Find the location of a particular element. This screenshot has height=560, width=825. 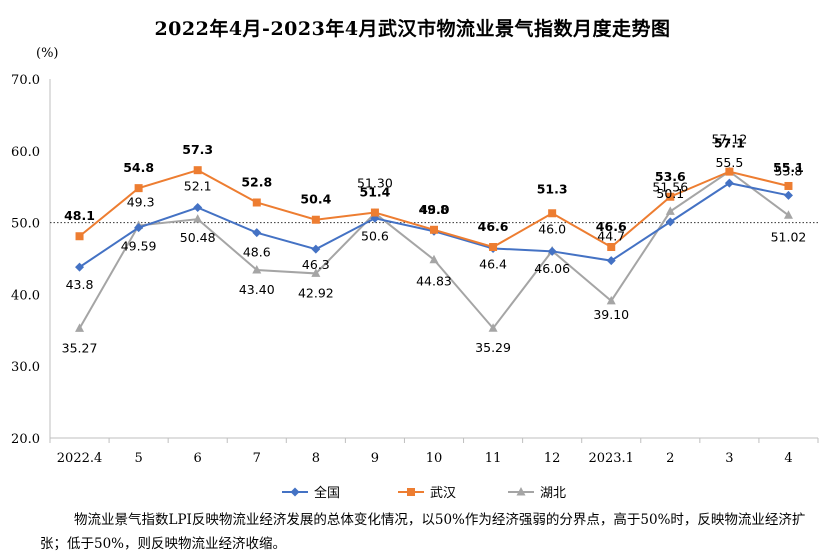

data-label-全国: 49.3 is located at coordinates (141, 202).